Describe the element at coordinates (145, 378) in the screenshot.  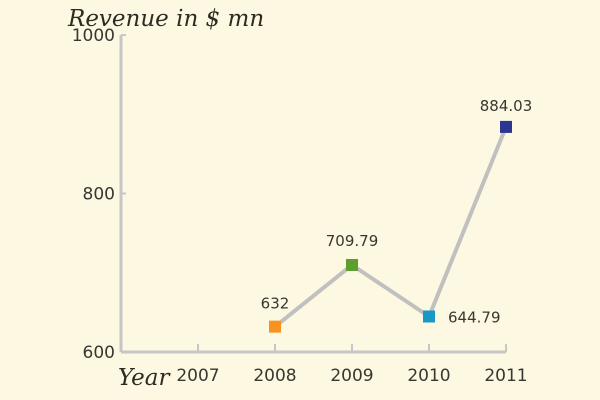
I see `x-axis-label: Year` at that location.